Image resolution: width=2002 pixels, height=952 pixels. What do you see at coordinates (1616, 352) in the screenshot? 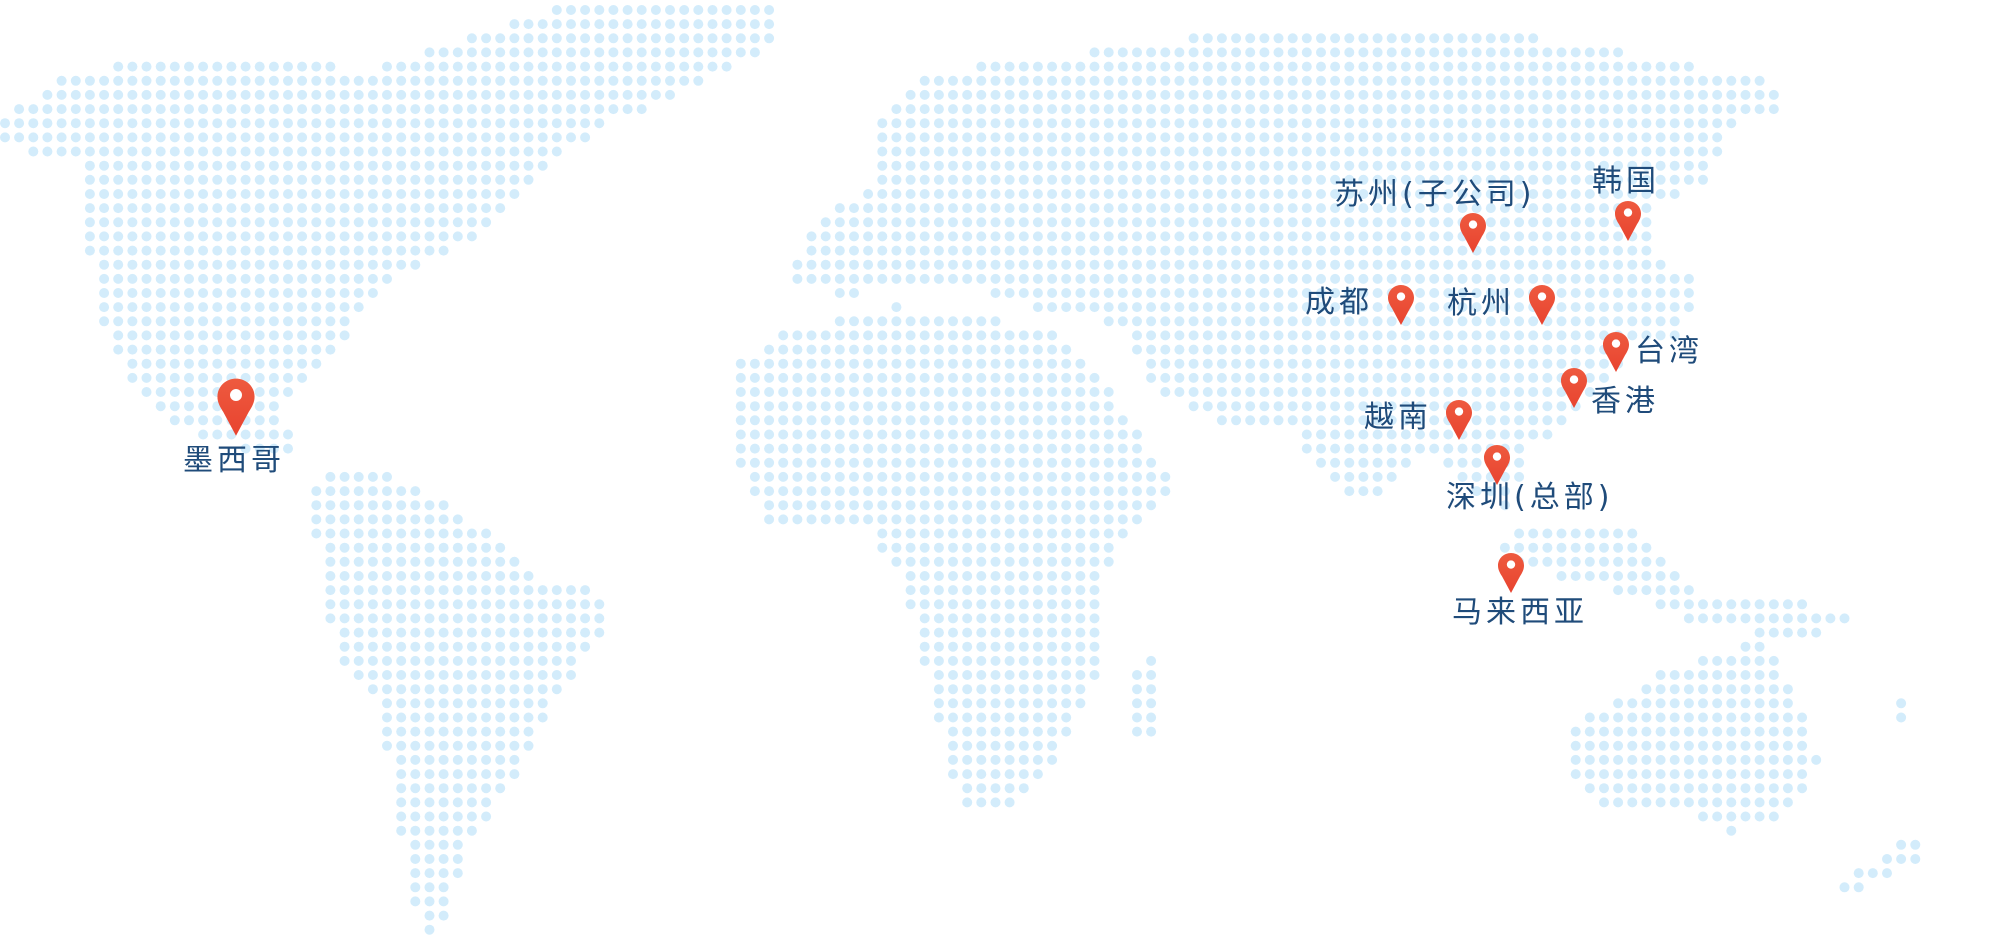
I see `map-pin-icon-taiwan` at bounding box center [1616, 352].